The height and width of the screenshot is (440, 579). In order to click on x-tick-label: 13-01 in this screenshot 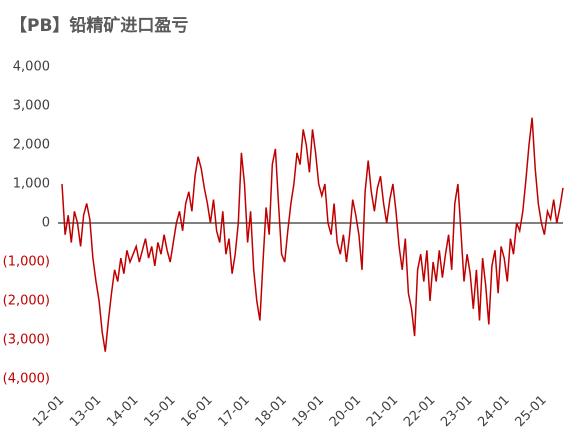, I will do `click(85, 411)`.